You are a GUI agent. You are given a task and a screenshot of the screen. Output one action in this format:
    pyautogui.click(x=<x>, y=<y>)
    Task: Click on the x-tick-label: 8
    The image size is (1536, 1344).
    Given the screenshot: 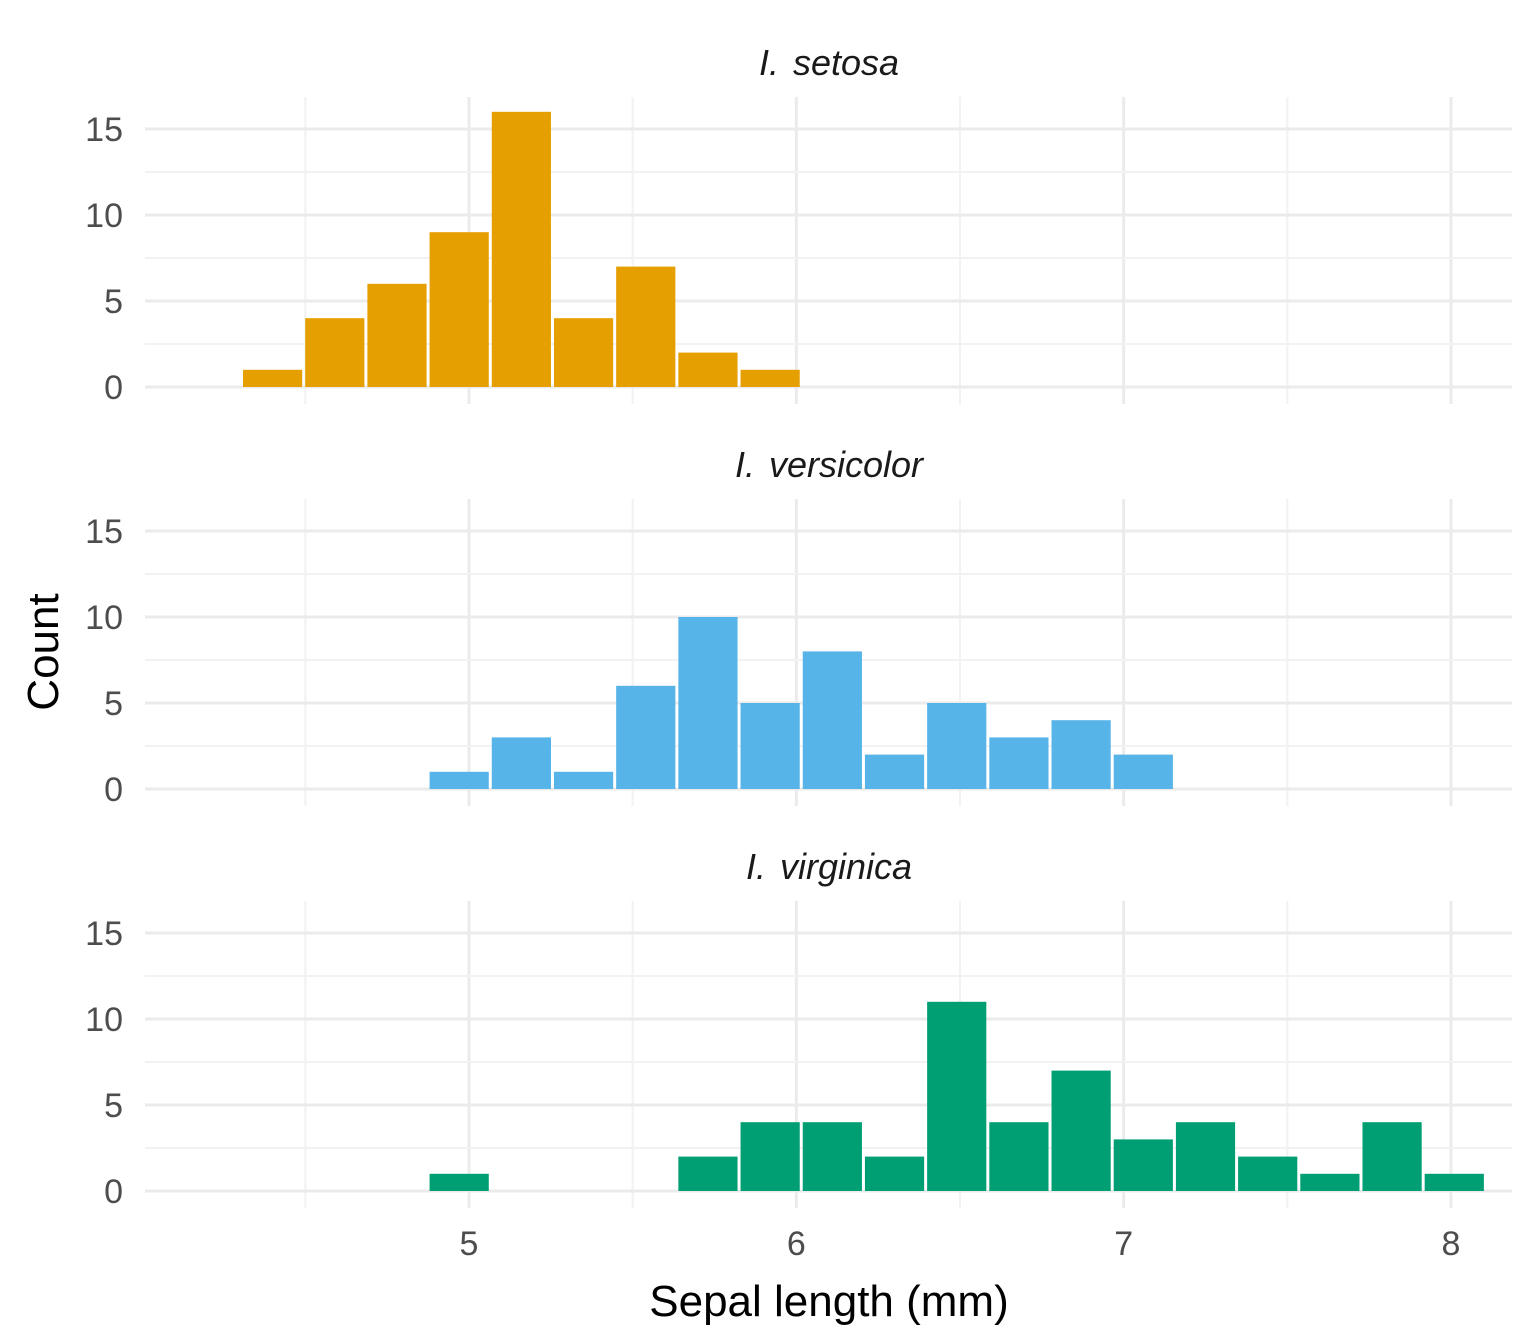 What is the action you would take?
    pyautogui.click(x=1451, y=1244)
    